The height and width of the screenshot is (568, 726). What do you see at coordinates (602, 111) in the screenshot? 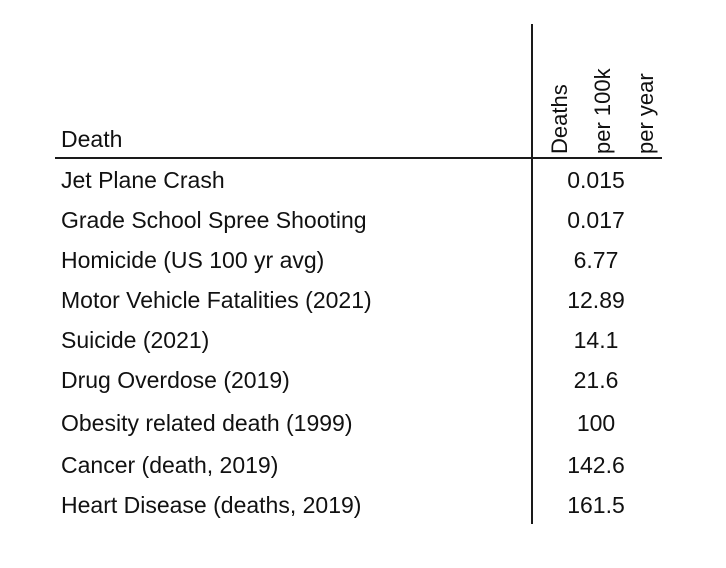
I see `column-header-value-line-2: per 100k` at bounding box center [602, 111].